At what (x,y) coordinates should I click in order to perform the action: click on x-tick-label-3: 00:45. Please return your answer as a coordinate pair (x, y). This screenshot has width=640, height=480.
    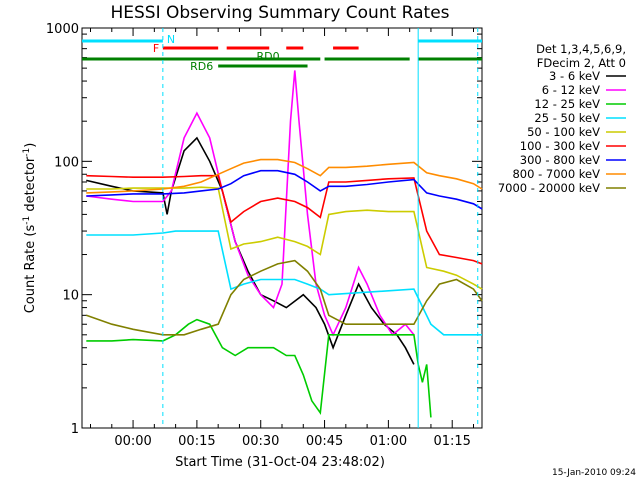
    Looking at the image, I should click on (324, 441).